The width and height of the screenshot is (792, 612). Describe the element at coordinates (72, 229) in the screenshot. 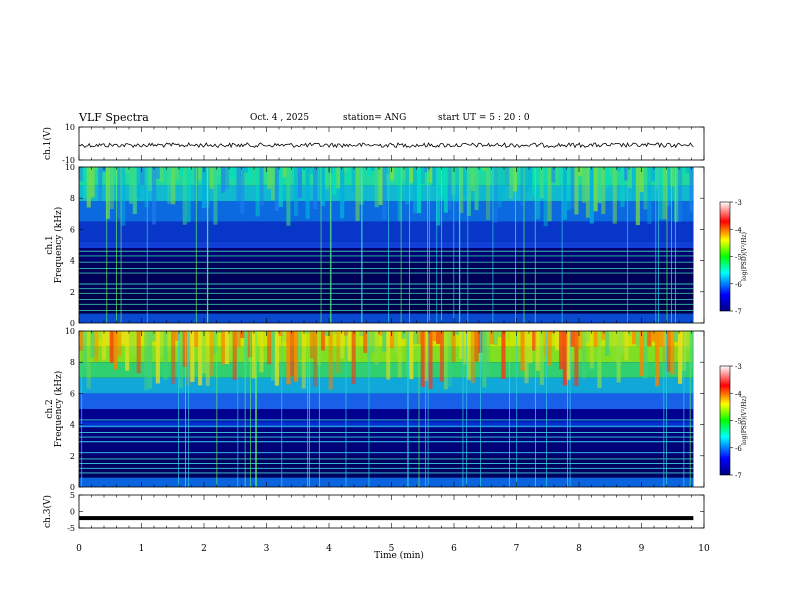

I see `y-tick-label: 6` at that location.